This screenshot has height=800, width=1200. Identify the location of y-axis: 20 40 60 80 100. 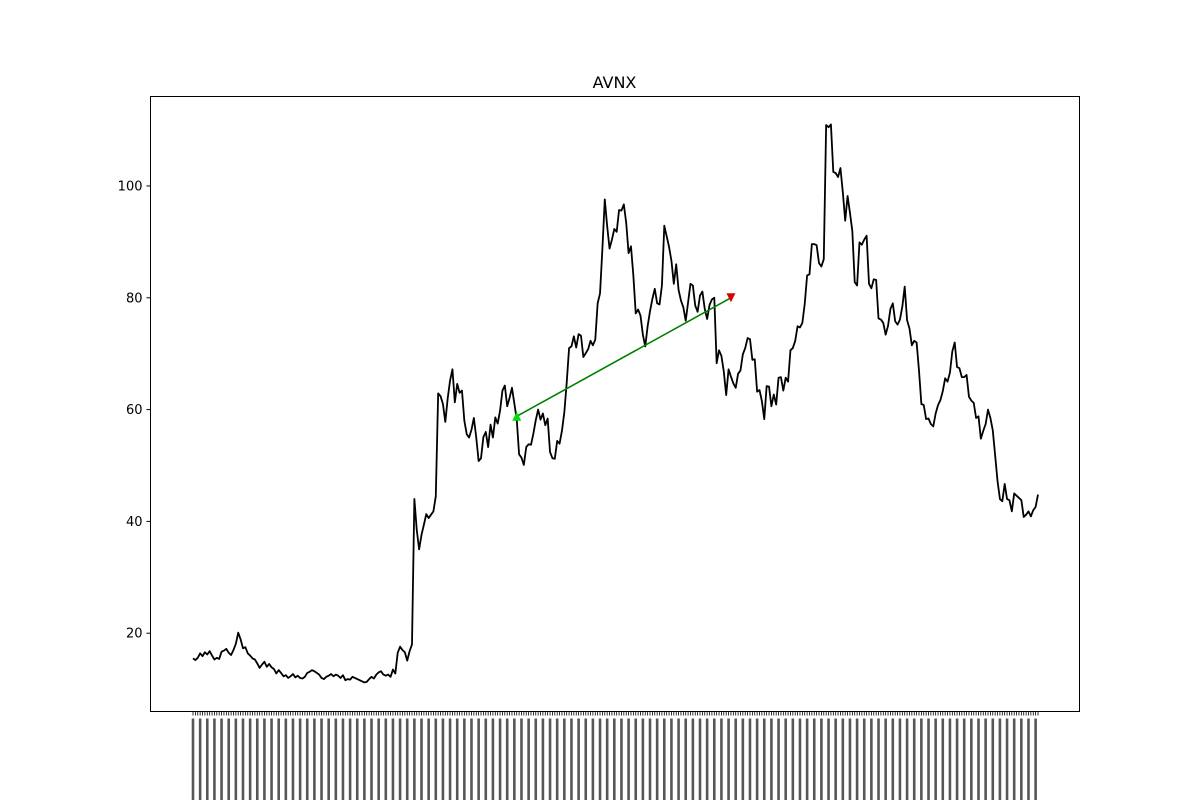
(134, 410).